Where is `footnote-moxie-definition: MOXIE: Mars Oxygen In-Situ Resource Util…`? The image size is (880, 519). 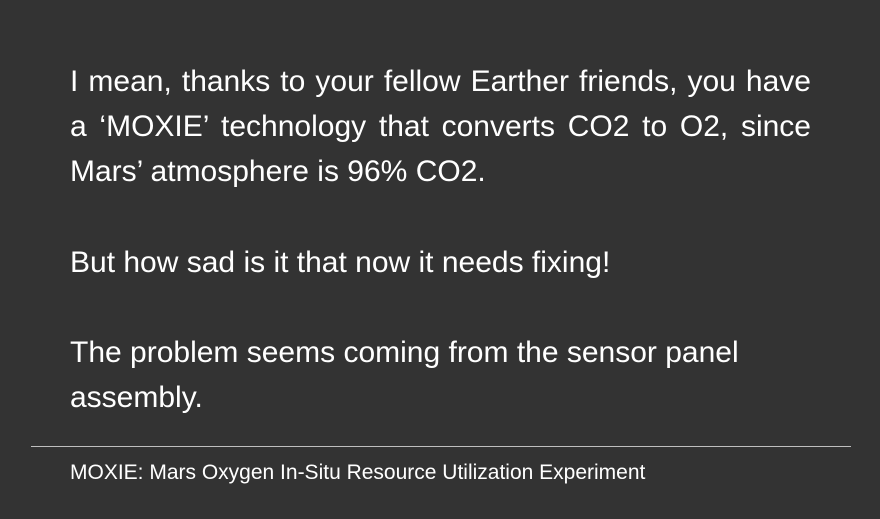 footnote-moxie-definition: MOXIE: Mars Oxygen In-Situ Resource Util… is located at coordinates (358, 472).